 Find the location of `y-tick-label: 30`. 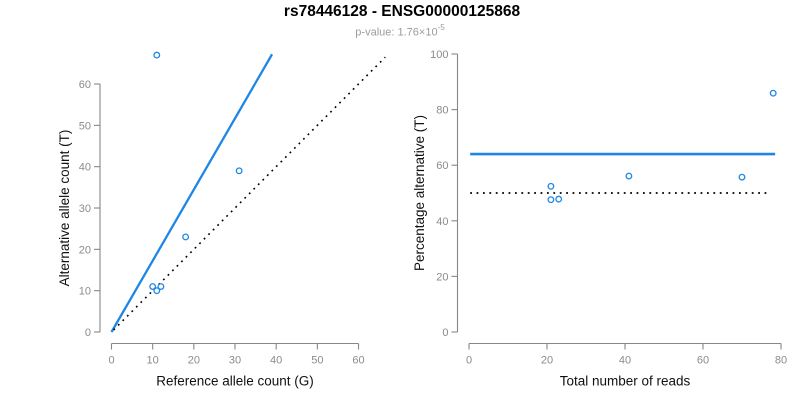

y-tick-label: 30 is located at coordinates (85, 209).